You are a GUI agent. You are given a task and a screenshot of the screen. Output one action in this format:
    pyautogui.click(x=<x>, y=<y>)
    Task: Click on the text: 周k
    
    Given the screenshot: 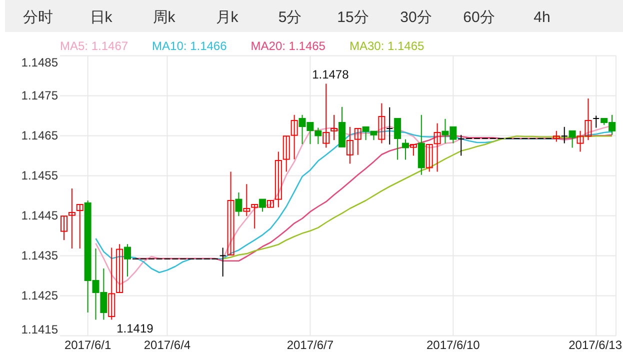 What is the action you would take?
    pyautogui.click(x=164, y=17)
    